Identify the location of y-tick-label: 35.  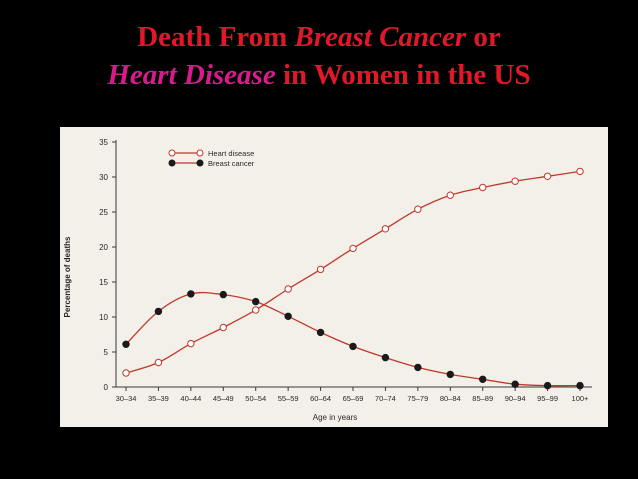
(103, 142).